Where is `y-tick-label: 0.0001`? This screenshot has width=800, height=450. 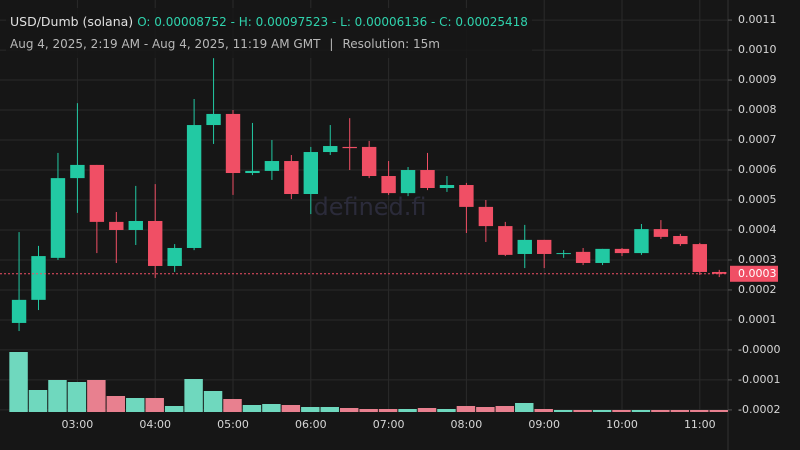 y-tick-label: 0.0001 is located at coordinates (757, 319).